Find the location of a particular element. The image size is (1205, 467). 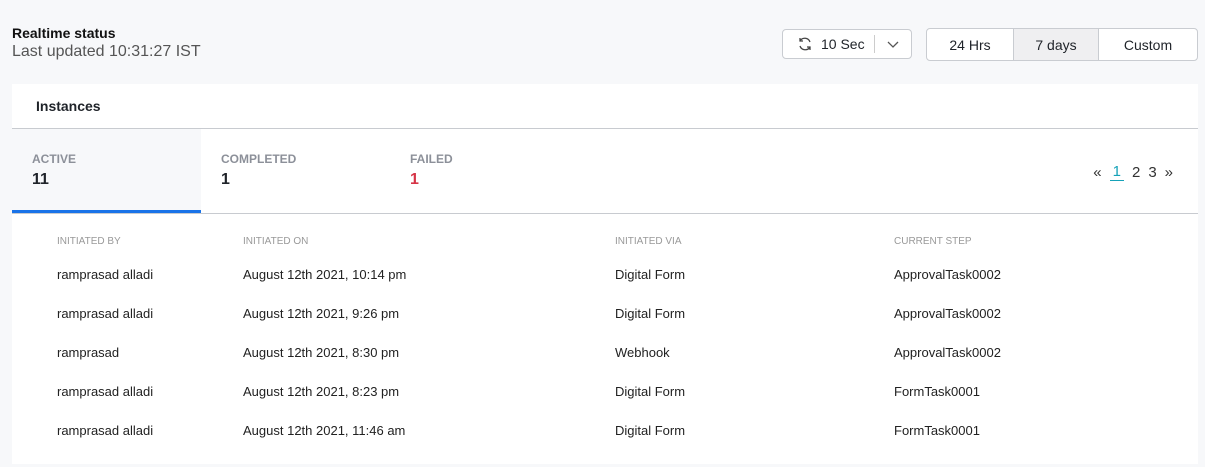

initiated-on-cell: August 12th 2021, 10:14 pm is located at coordinates (325, 274).